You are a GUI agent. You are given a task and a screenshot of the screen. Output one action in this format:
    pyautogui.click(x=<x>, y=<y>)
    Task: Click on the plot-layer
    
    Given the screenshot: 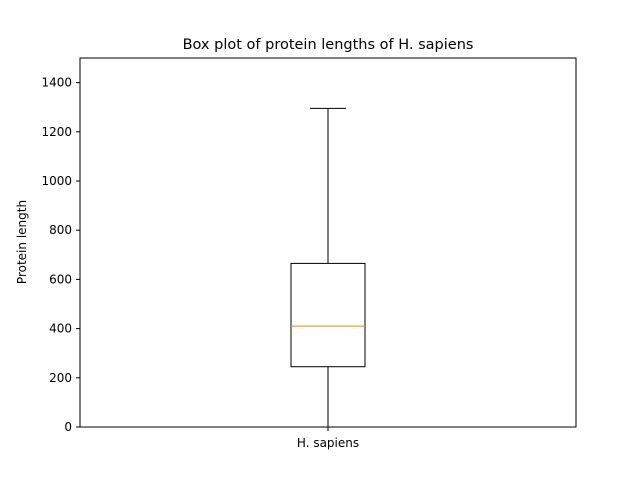 What is the action you would take?
    pyautogui.click(x=328, y=267)
    